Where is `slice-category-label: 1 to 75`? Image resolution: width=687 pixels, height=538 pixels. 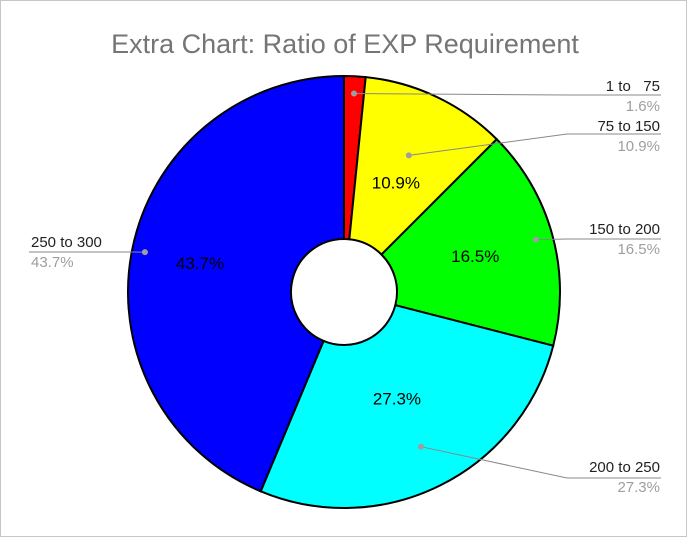 slice-category-label: 1 to 75 is located at coordinates (633, 86).